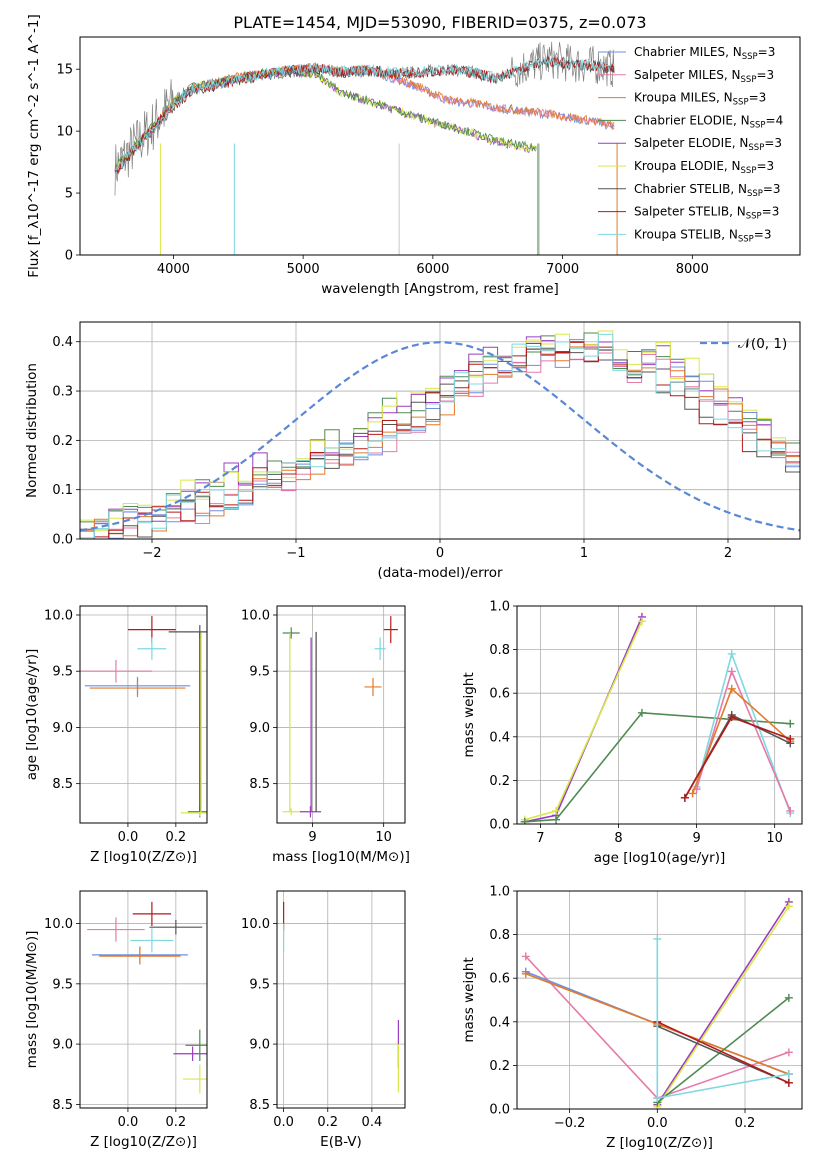 The width and height of the screenshot is (819, 1170). I want to click on massweight_age-ytick-label: 0.2, so click(499, 781).